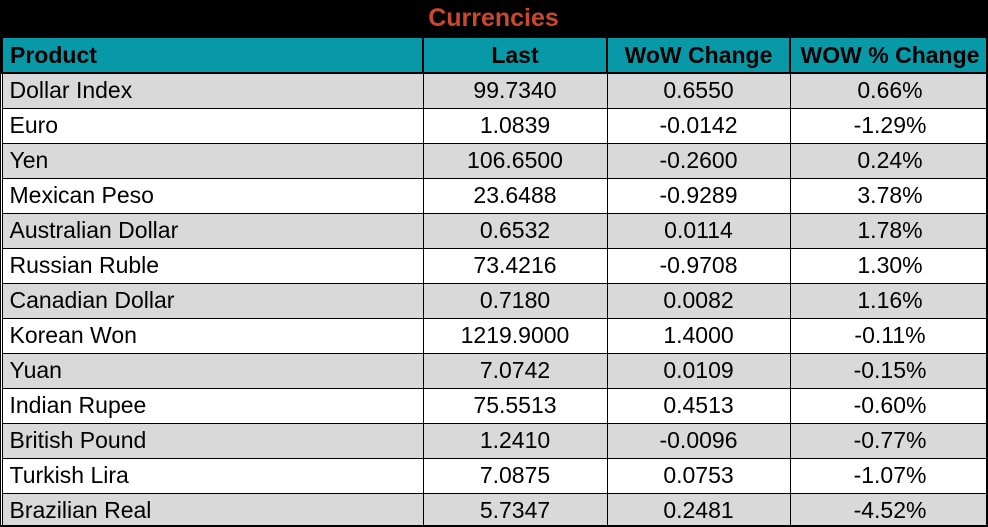 The height and width of the screenshot is (527, 988). What do you see at coordinates (698, 230) in the screenshot?
I see `wow-change-cell: 0.0114` at bounding box center [698, 230].